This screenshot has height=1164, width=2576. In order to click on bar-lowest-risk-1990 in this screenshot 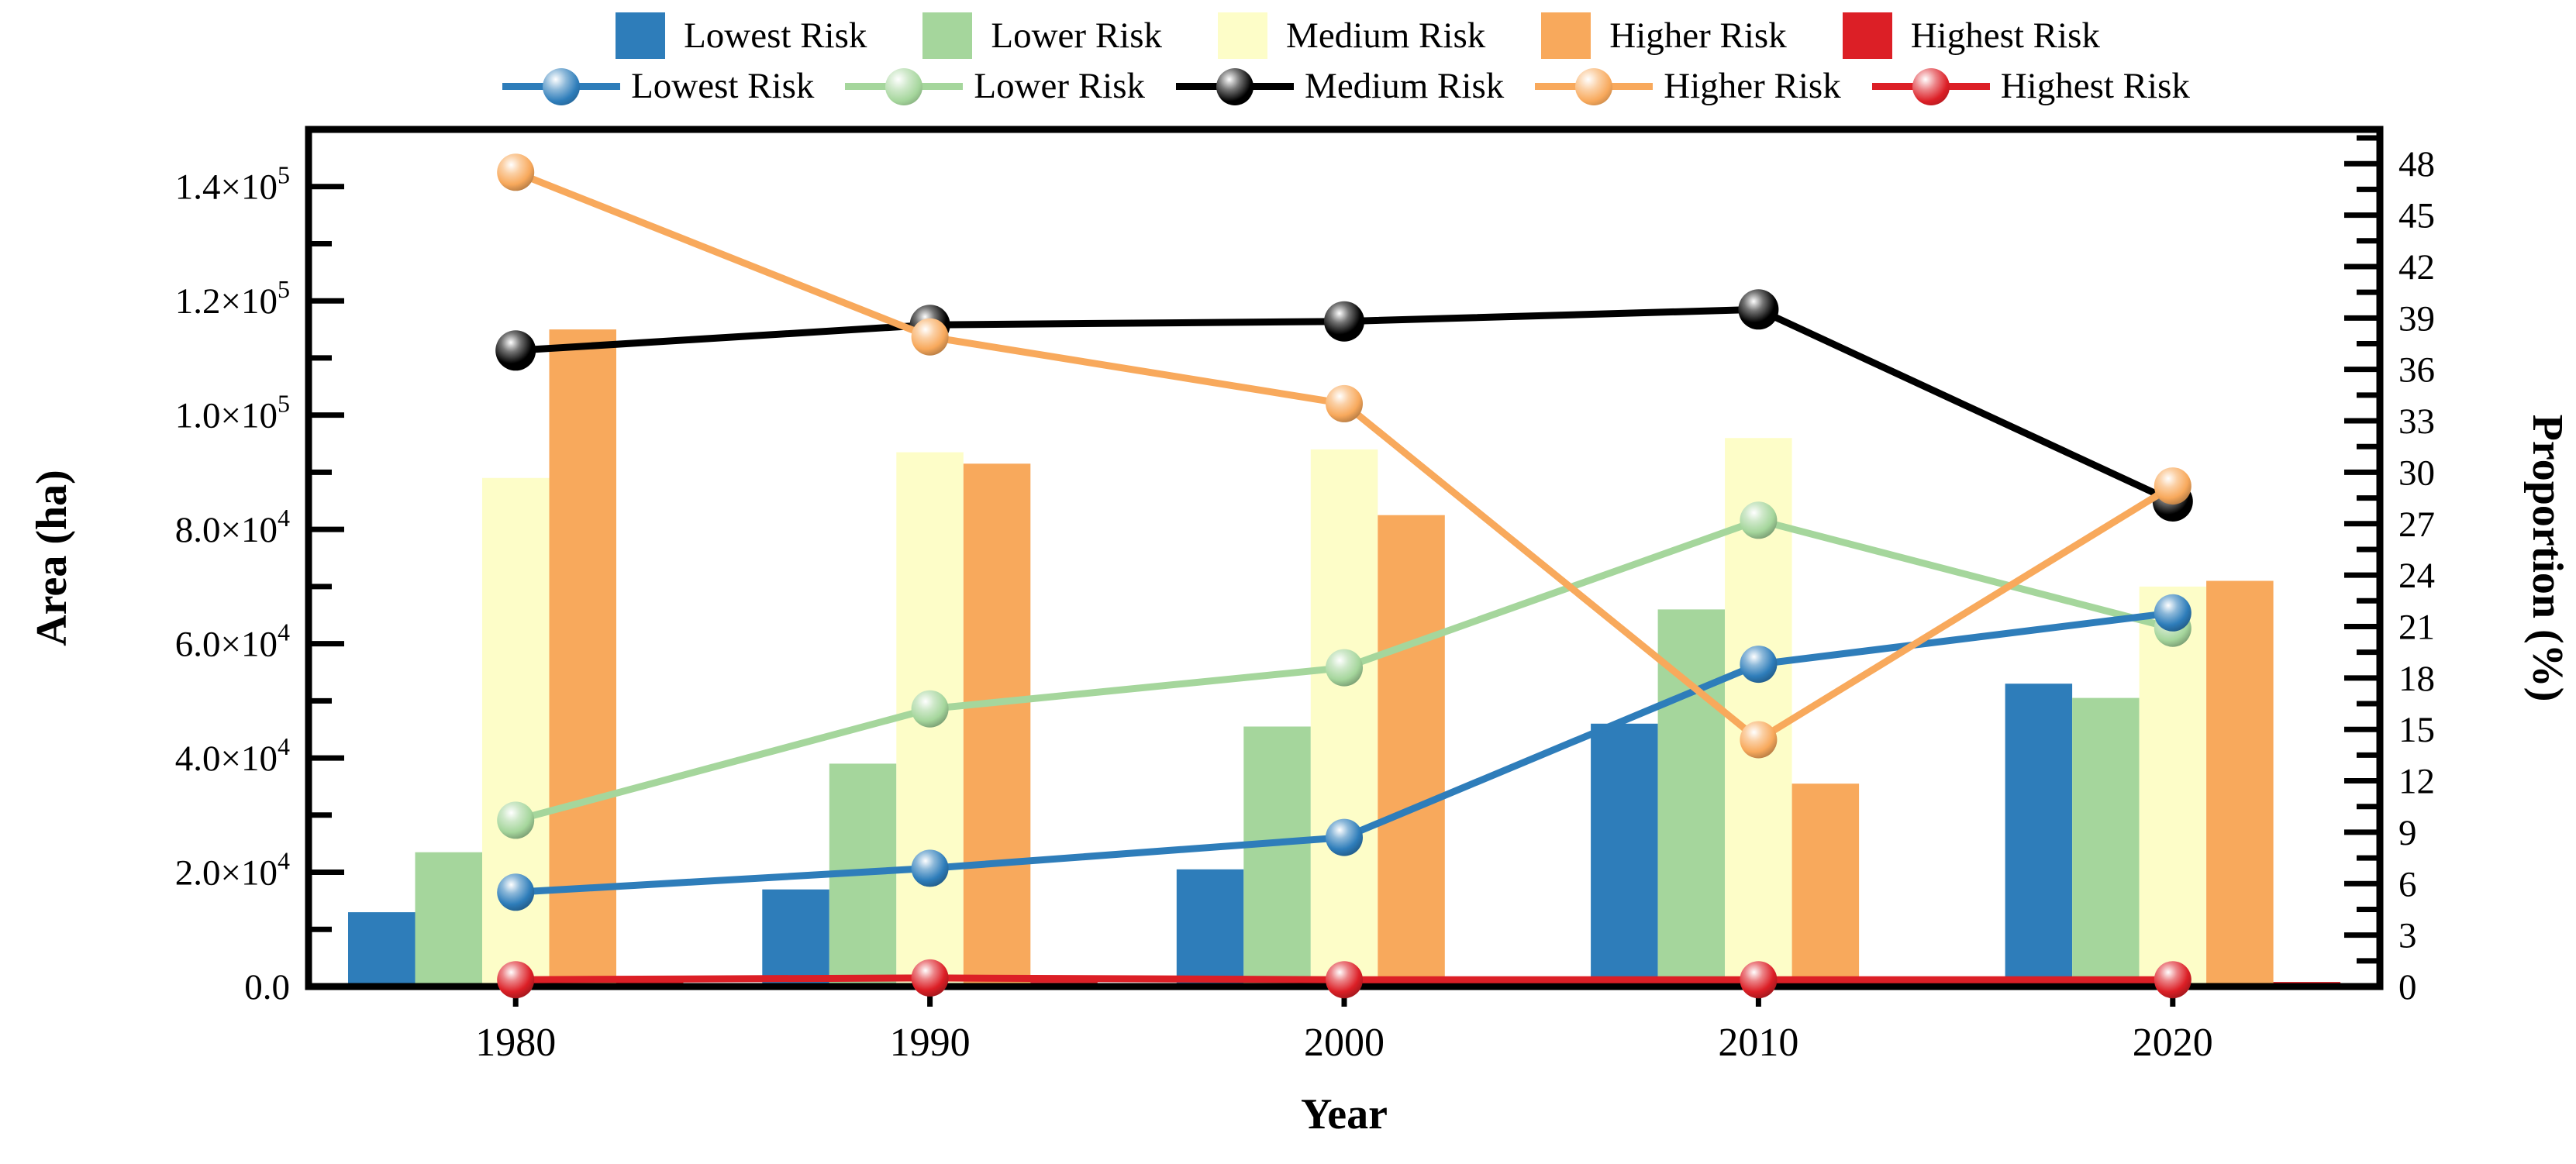, I will do `click(795, 938)`.